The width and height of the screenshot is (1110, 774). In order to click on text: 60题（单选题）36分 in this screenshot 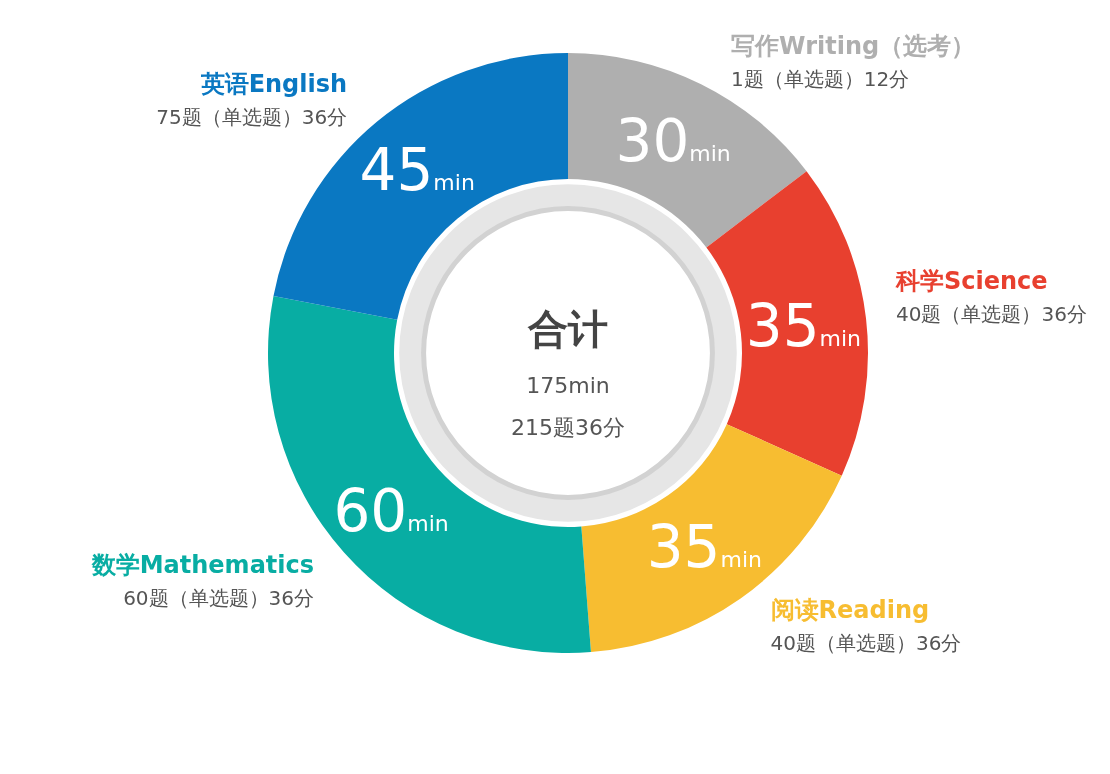, I will do `click(219, 597)`.